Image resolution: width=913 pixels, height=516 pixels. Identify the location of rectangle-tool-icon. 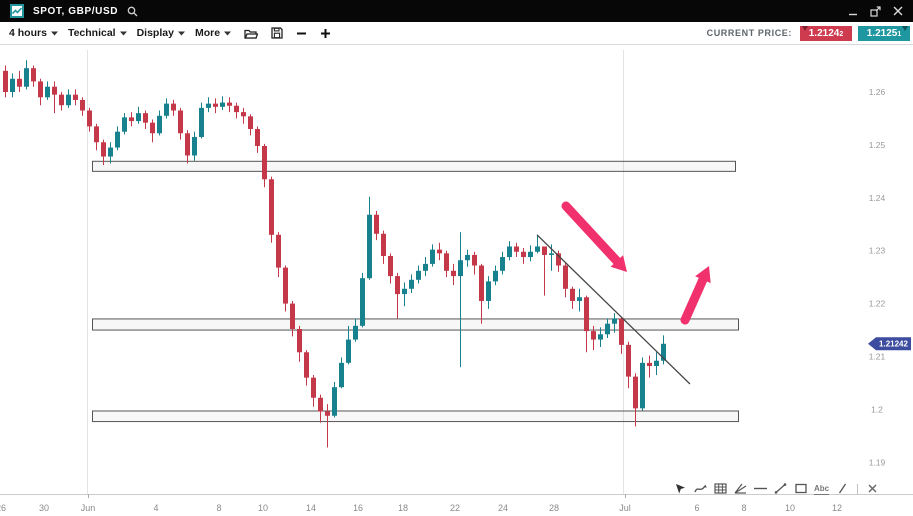
(800, 488).